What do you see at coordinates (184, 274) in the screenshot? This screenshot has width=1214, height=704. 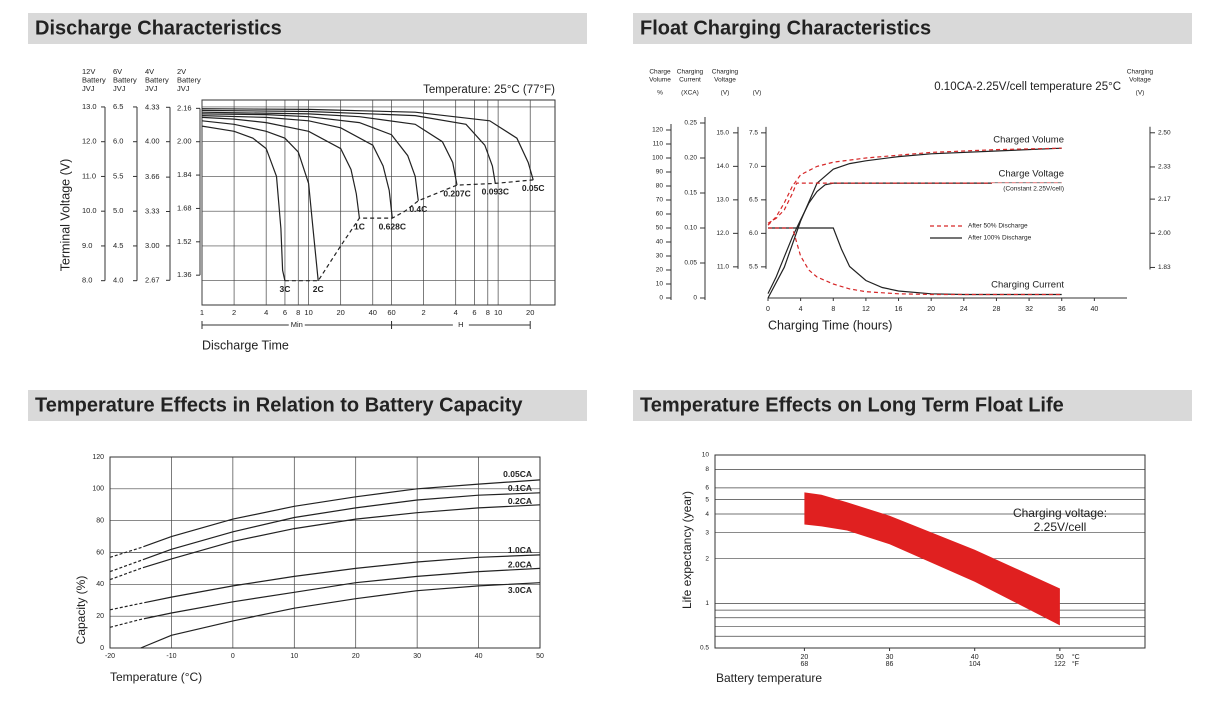 I see `y-tick-label: 1.36` at bounding box center [184, 274].